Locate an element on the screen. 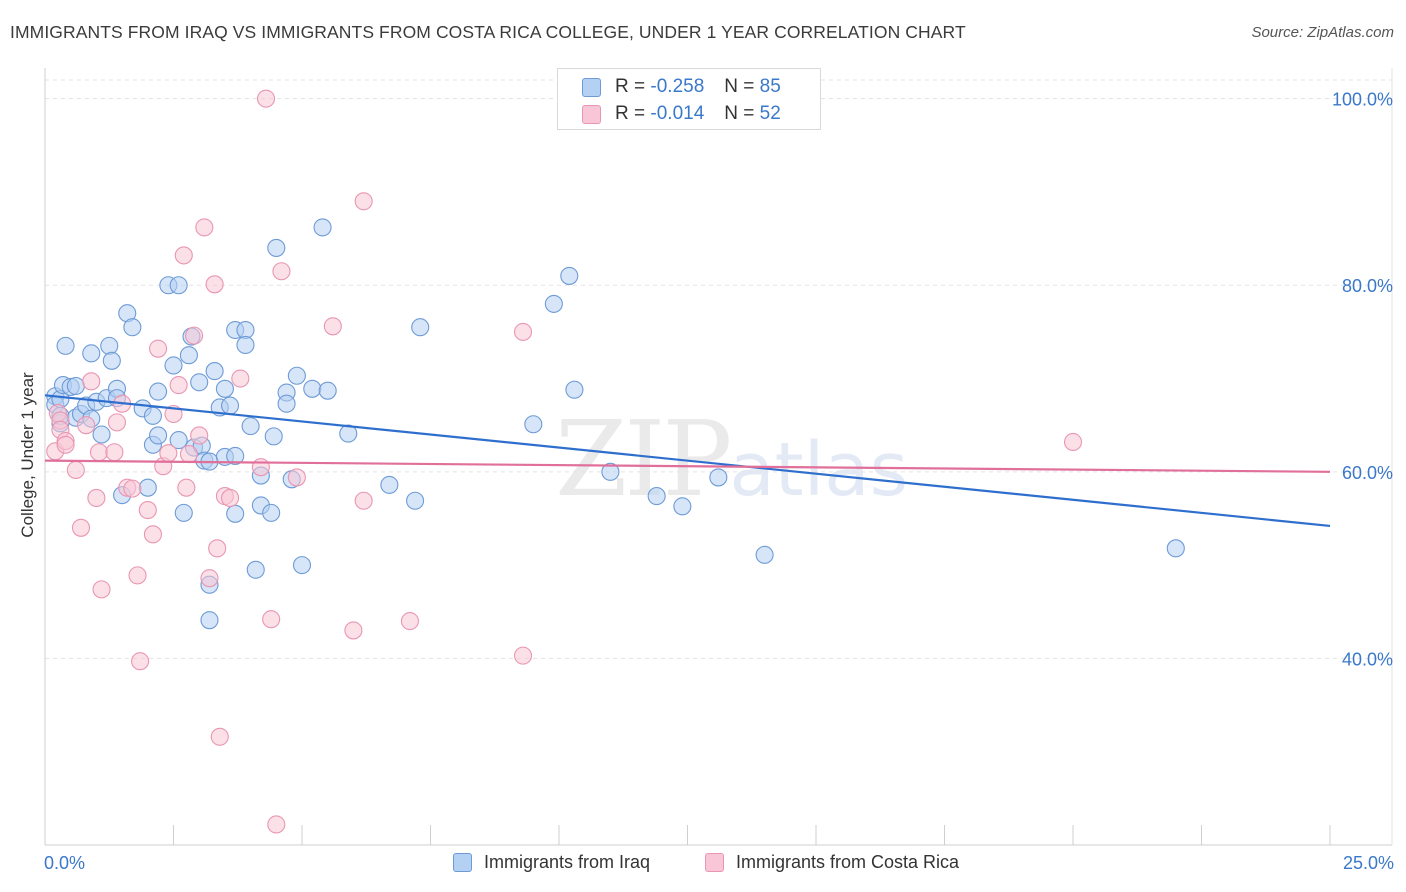 This screenshot has width=1406, height=892. series-legend-swatch-costa-rica is located at coordinates (714, 862).